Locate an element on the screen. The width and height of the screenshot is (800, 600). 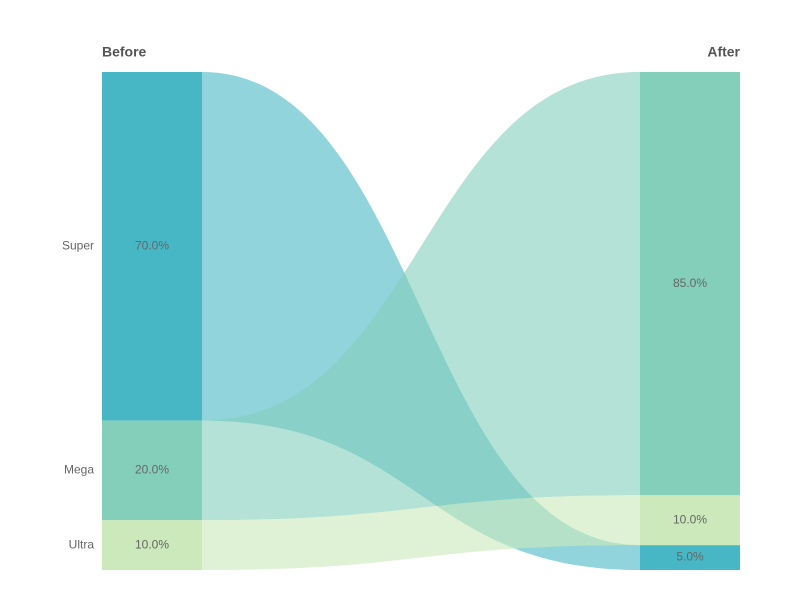
value-label: 70.0% is located at coordinates (152, 245).